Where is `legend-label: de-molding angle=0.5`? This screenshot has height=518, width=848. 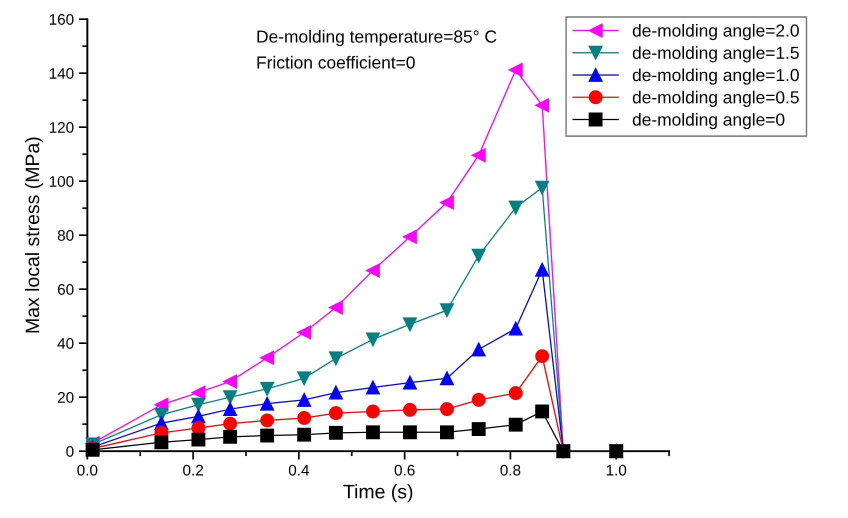 legend-label: de-molding angle=0.5 is located at coordinates (715, 98).